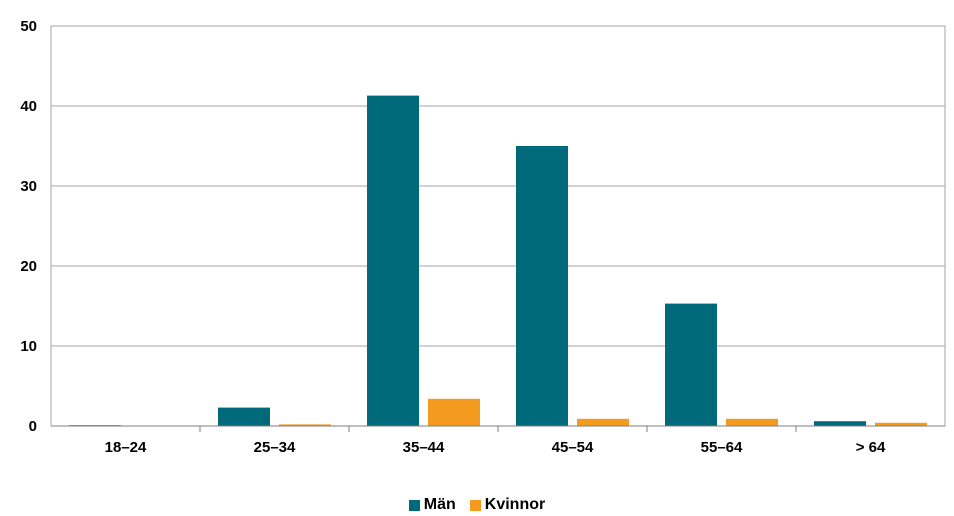 Image resolution: width=954 pixels, height=516 pixels. What do you see at coordinates (414, 505) in the screenshot?
I see `legend-swatch-man` at bounding box center [414, 505].